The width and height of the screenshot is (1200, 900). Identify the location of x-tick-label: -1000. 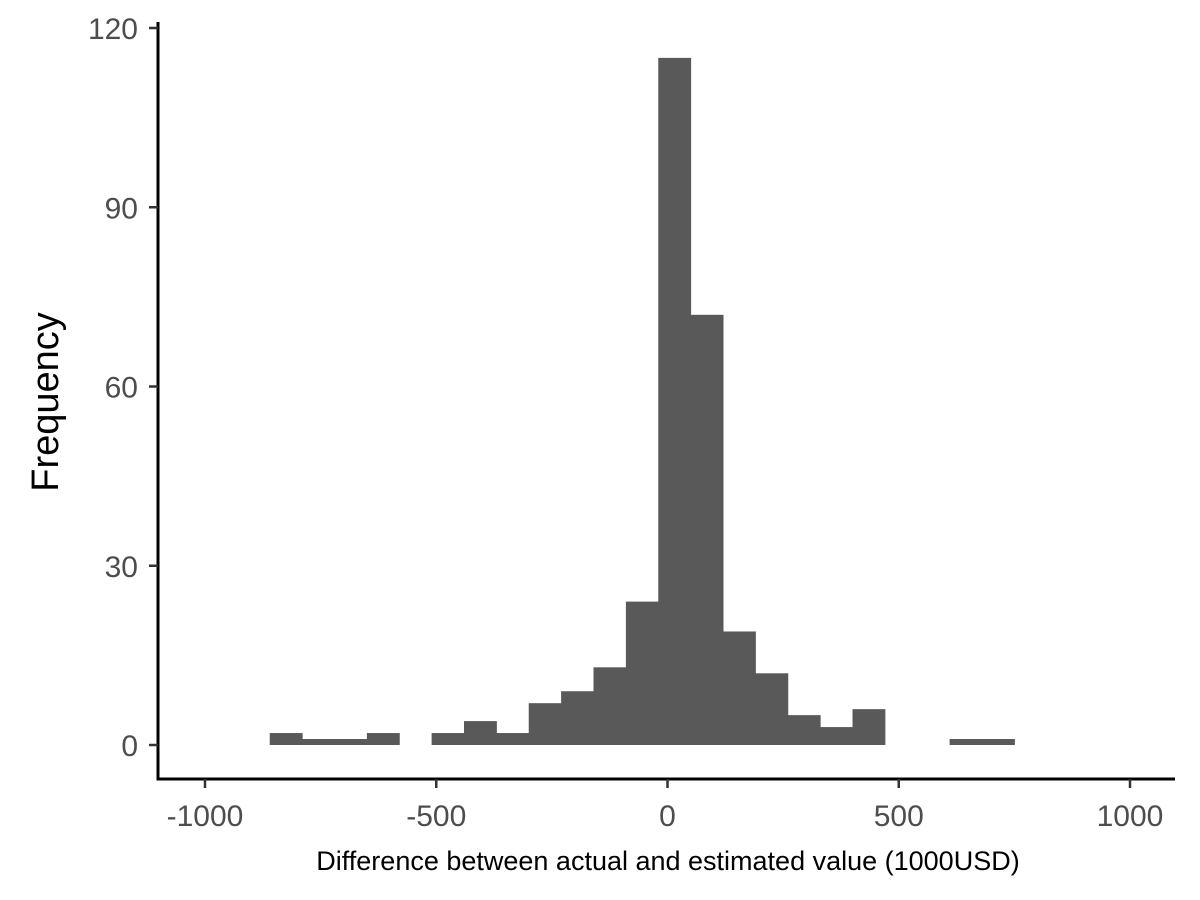
(205, 816).